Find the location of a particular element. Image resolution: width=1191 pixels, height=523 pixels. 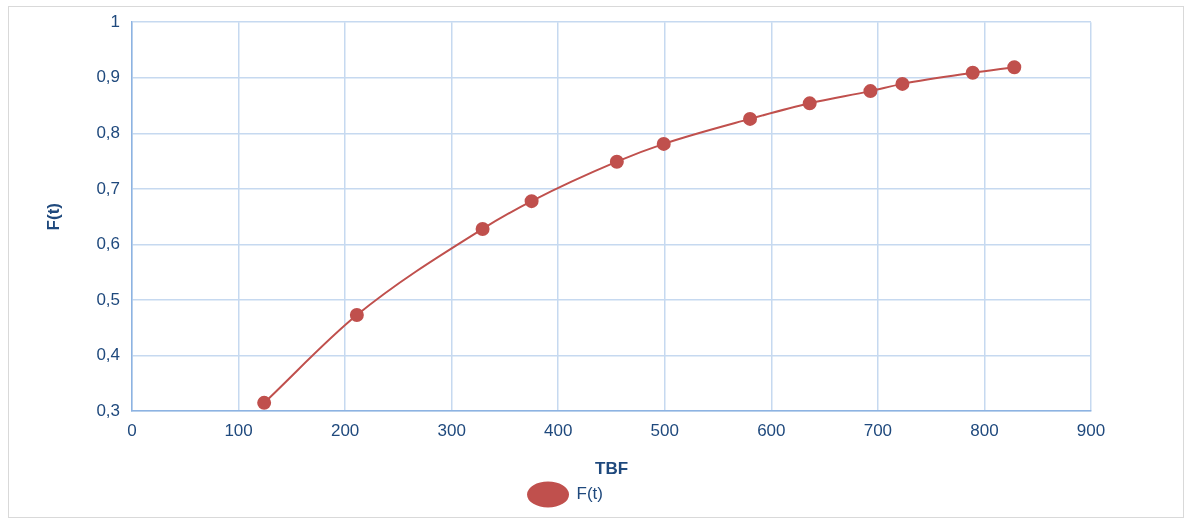

x-tick-label: 500 is located at coordinates (664, 431).